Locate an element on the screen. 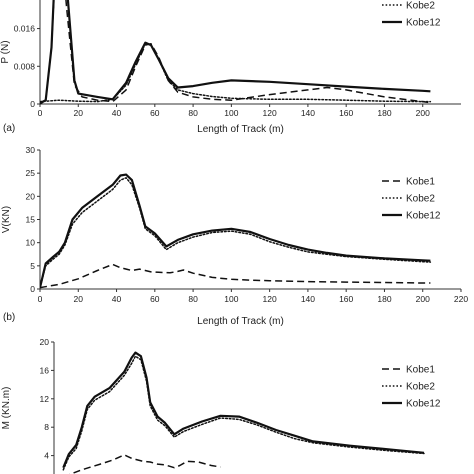 Image resolution: width=474 pixels, height=474 pixels. panel-label: (b) is located at coordinates (9, 317).